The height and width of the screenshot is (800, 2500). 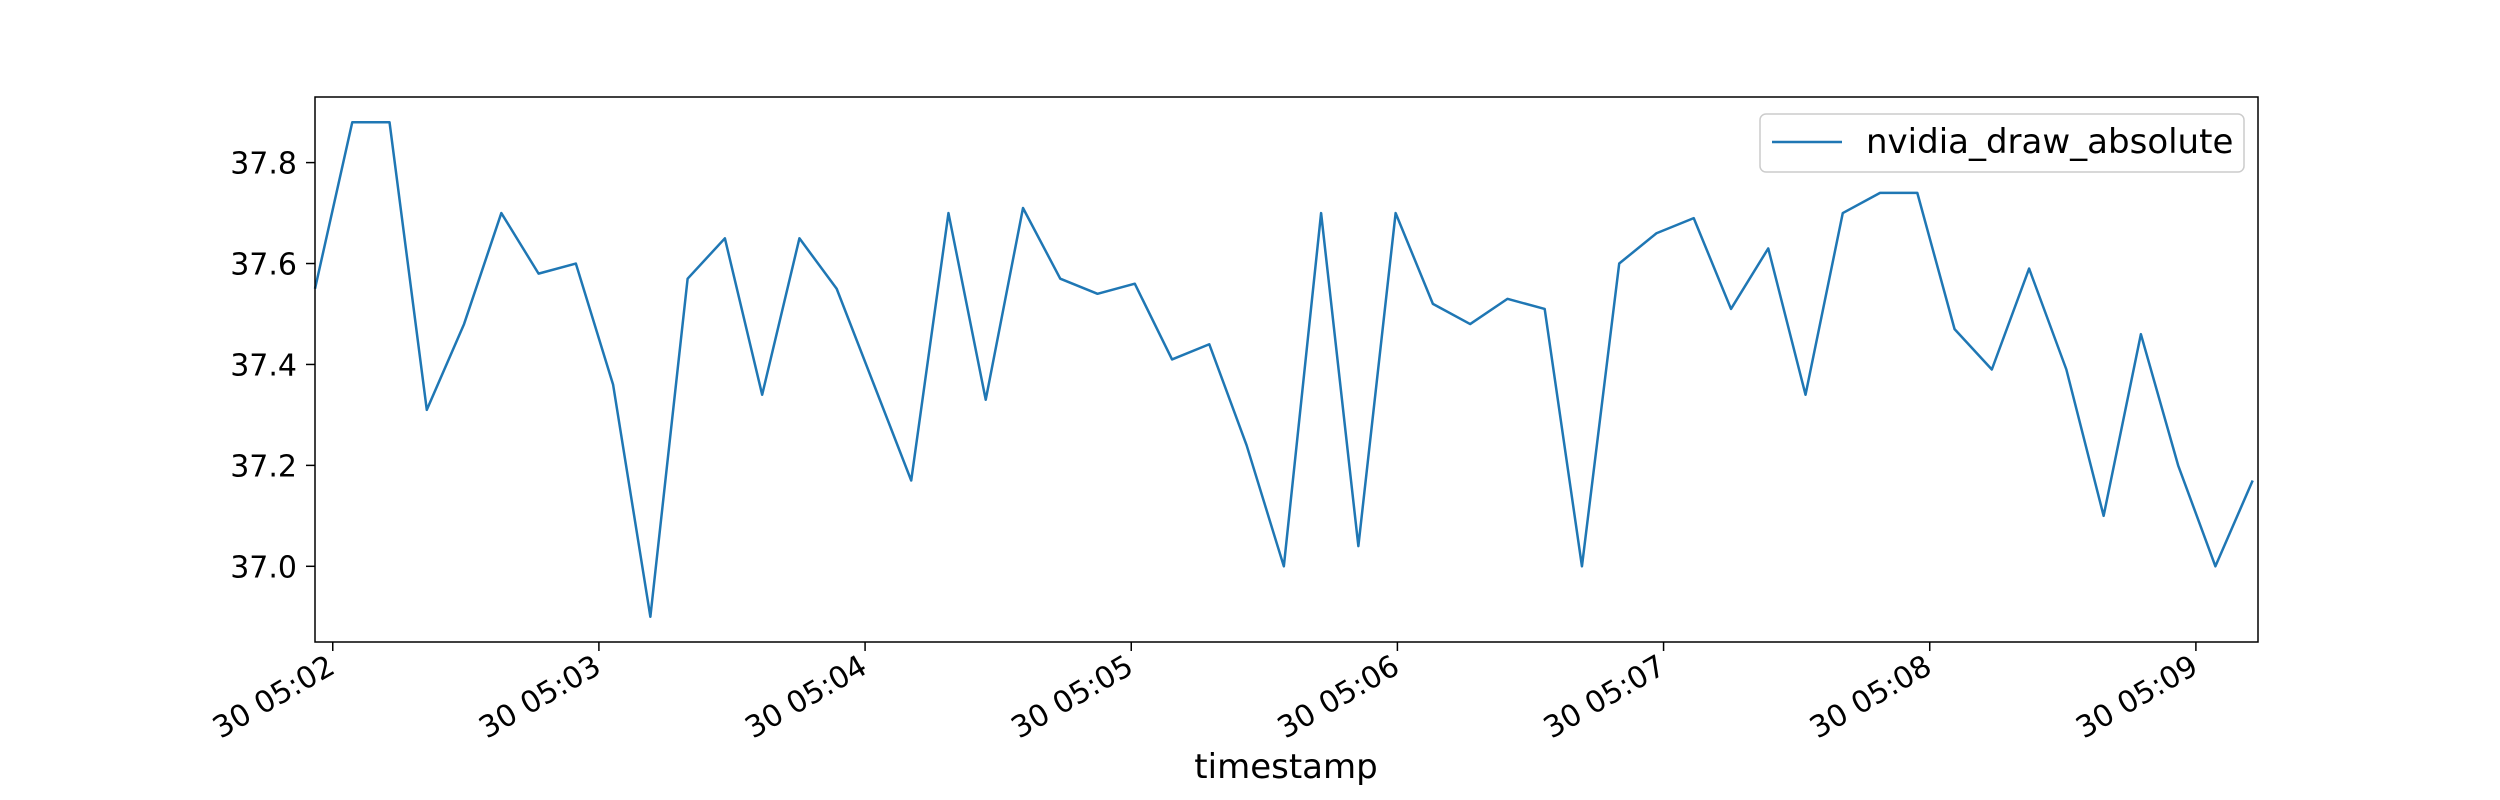 I want to click on y-tick-label: 37.0, so click(x=263, y=567).